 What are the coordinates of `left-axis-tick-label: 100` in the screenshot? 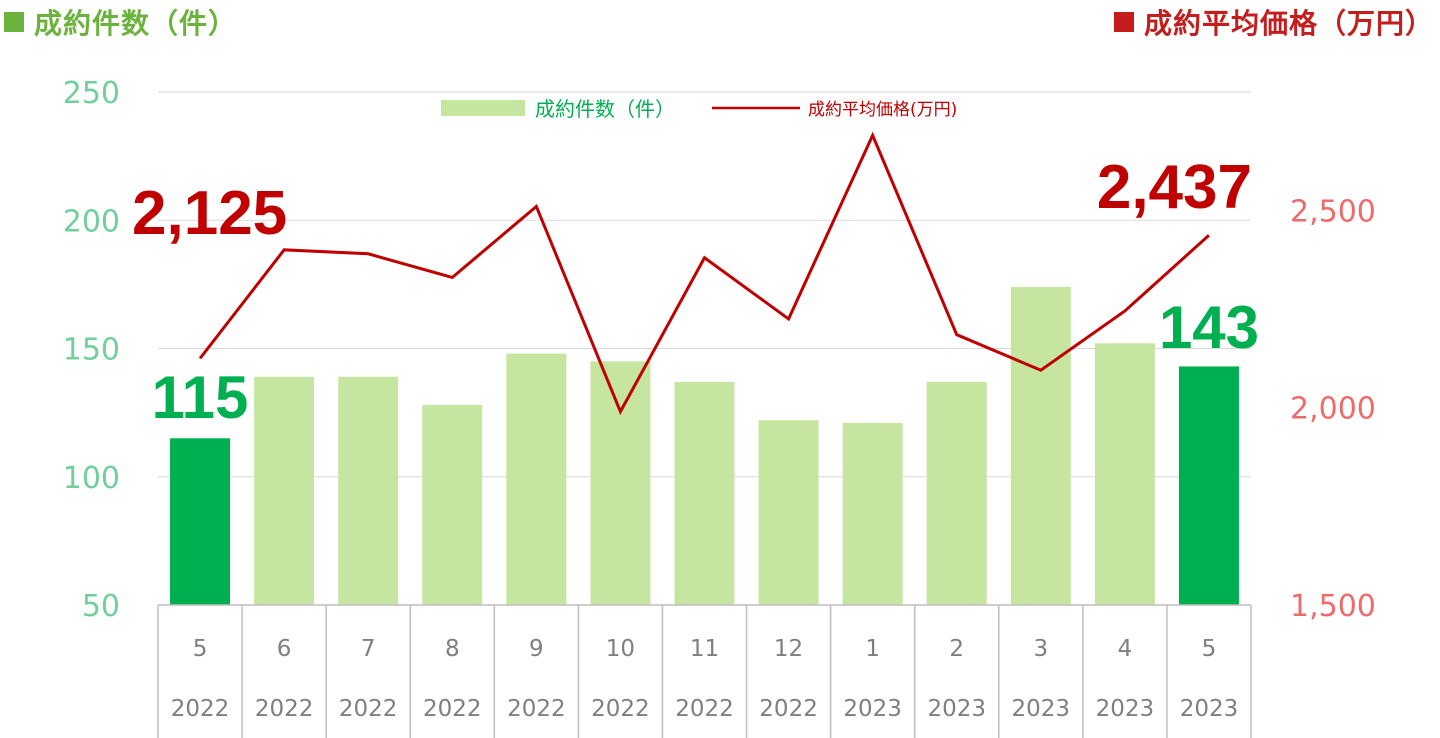 It's located at (91, 478).